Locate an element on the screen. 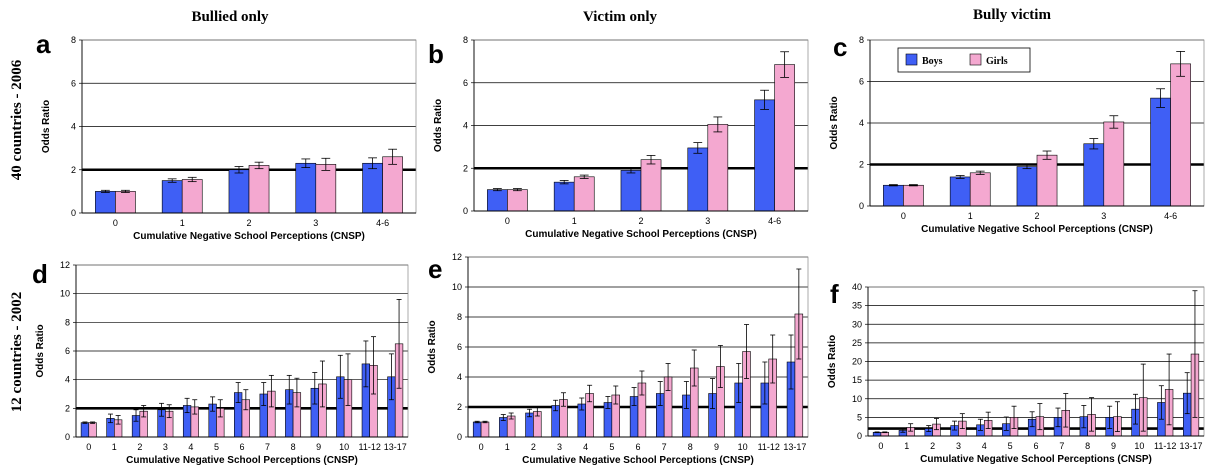 Image resolution: width=1225 pixels, height=474 pixels. legend-box is located at coordinates (964, 60).